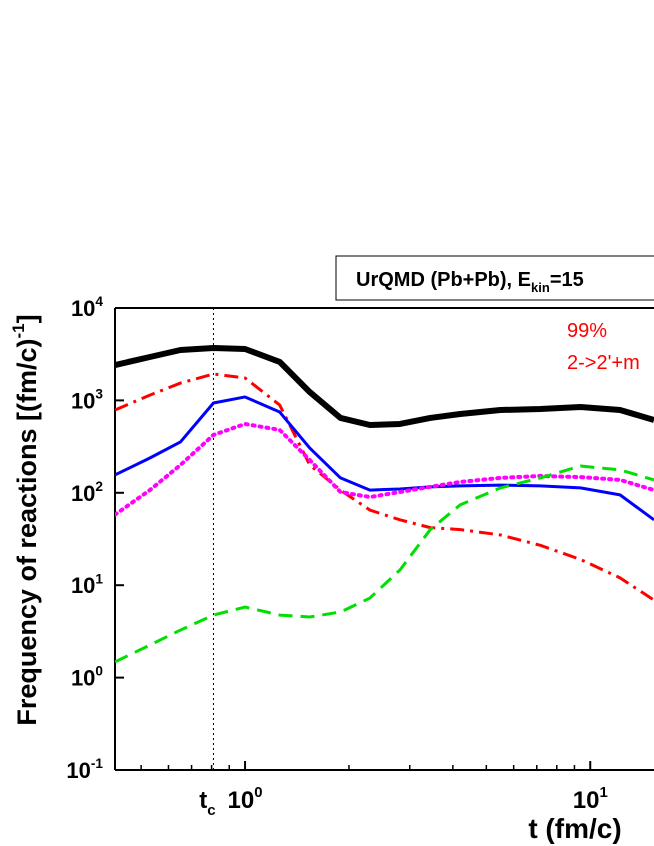 The image size is (654, 846). What do you see at coordinates (603, 363) in the screenshot?
I see `annotation: 2->2'+m` at bounding box center [603, 363].